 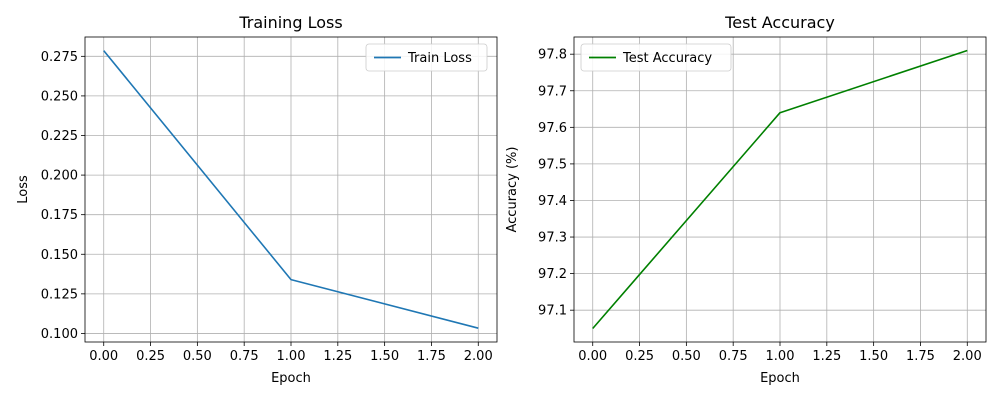 I want to click on y-tick-label: 0.200, so click(x=59, y=176).